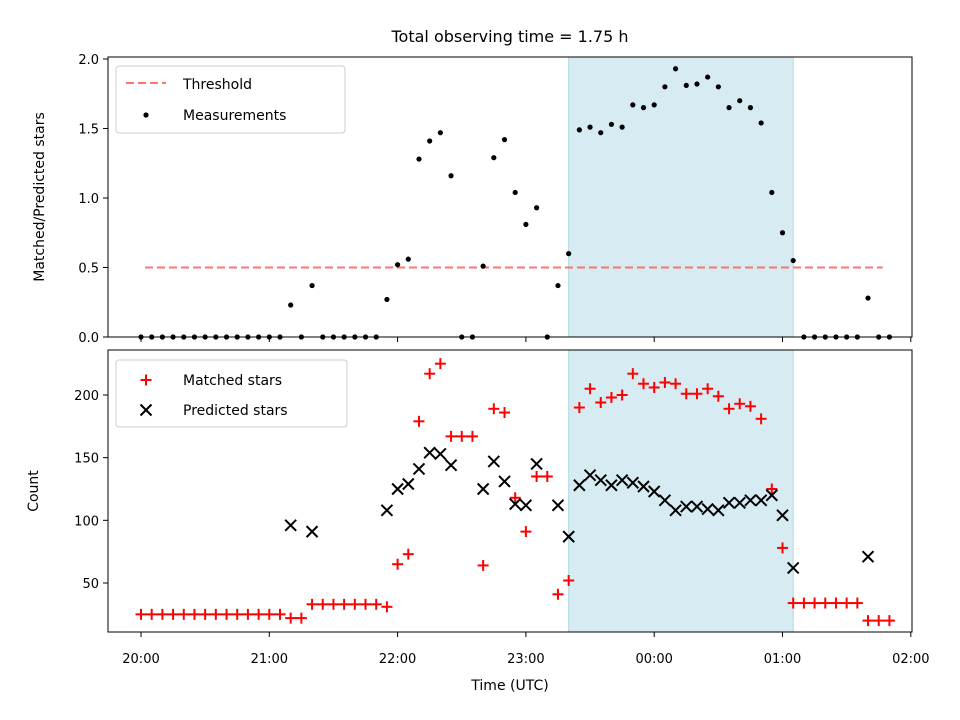 This screenshot has height=720, width=960. Describe the element at coordinates (509, 36) in the screenshot. I see `chart-title: Total observing time = 1.75 h` at that location.